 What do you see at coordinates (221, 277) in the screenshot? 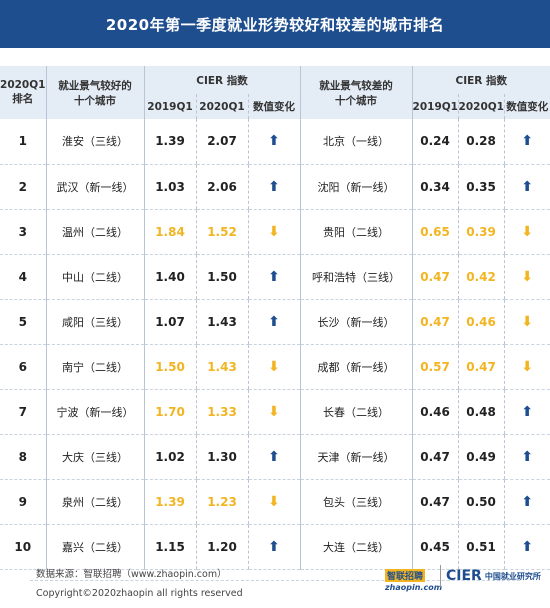
I see `good-2020-cell: 1.50` at bounding box center [221, 277].